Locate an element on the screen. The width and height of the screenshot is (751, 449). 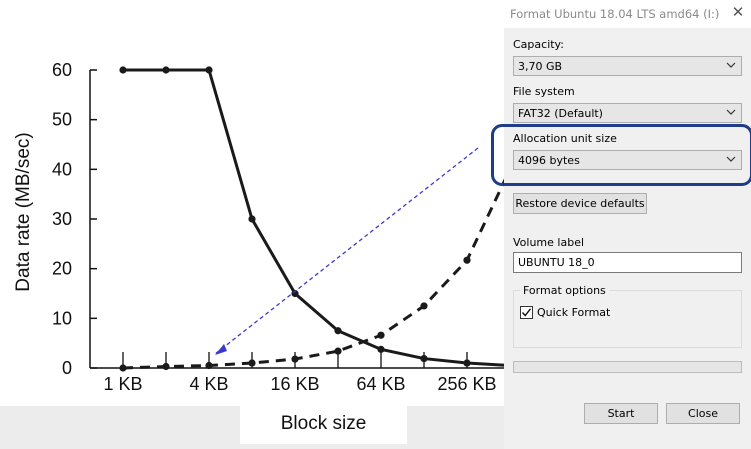
x-tick-label: 64 KB is located at coordinates (380, 384).